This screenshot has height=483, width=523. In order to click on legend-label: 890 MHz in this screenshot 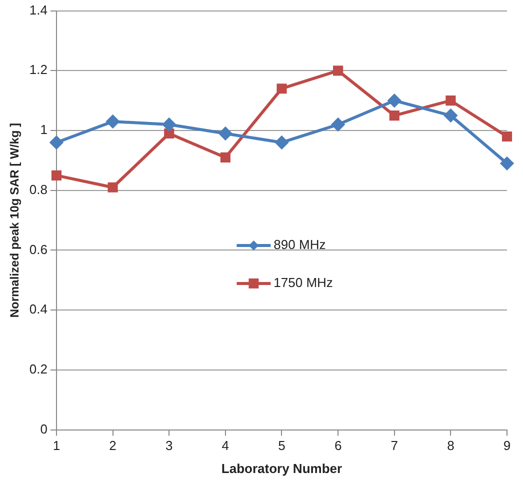, I will do `click(300, 244)`.